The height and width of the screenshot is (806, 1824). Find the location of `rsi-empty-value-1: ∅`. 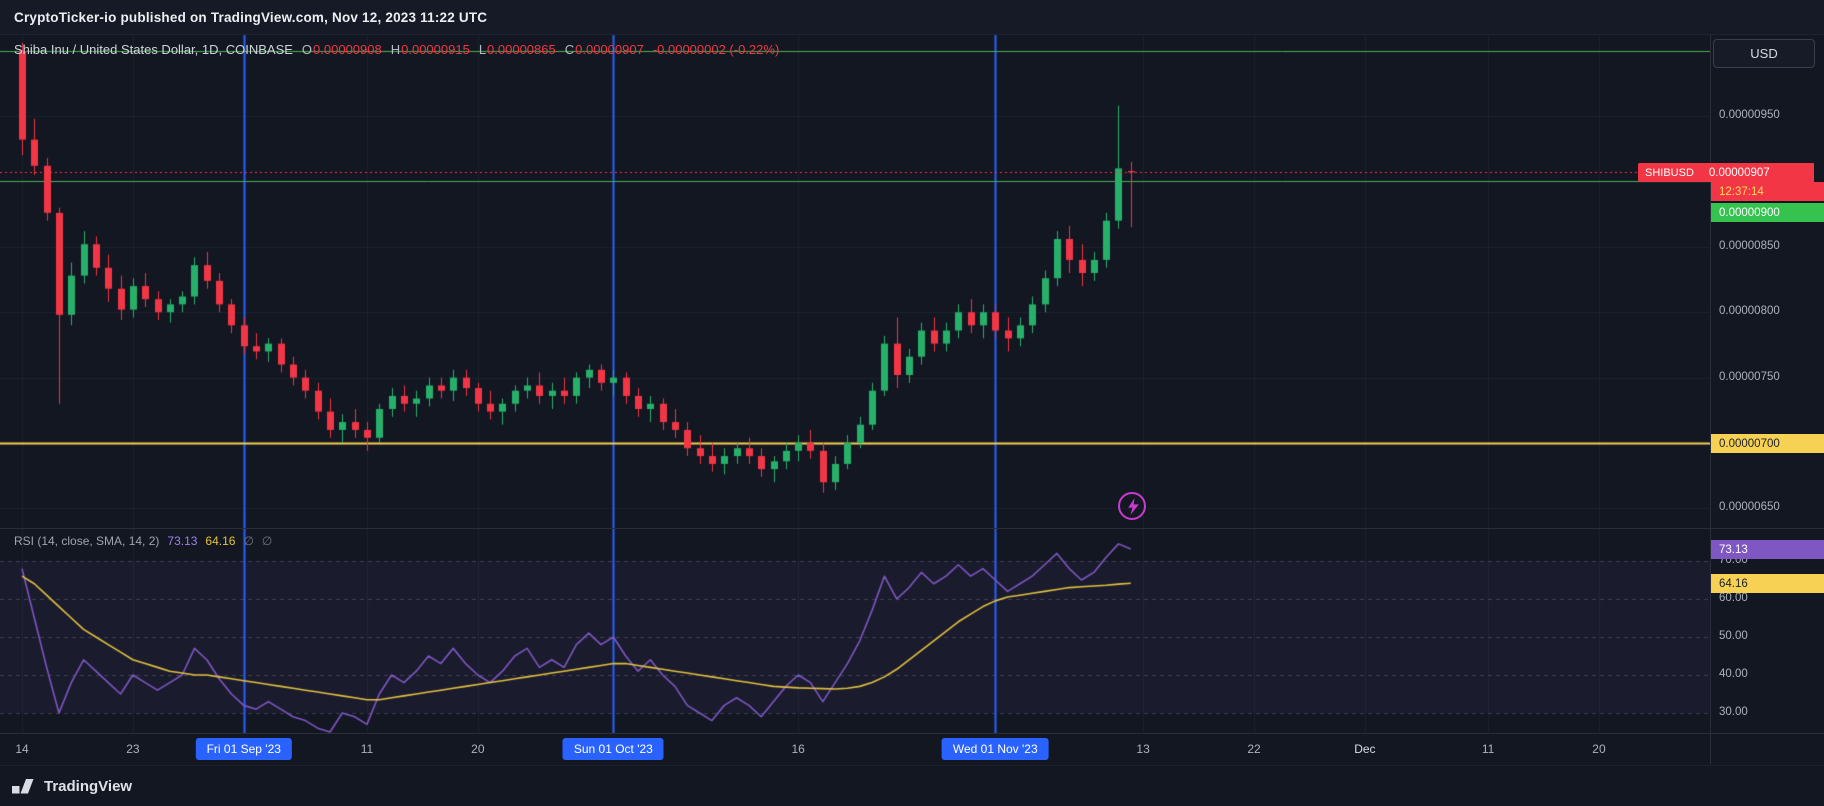

rsi-empty-value-1: ∅ is located at coordinates (248, 541).